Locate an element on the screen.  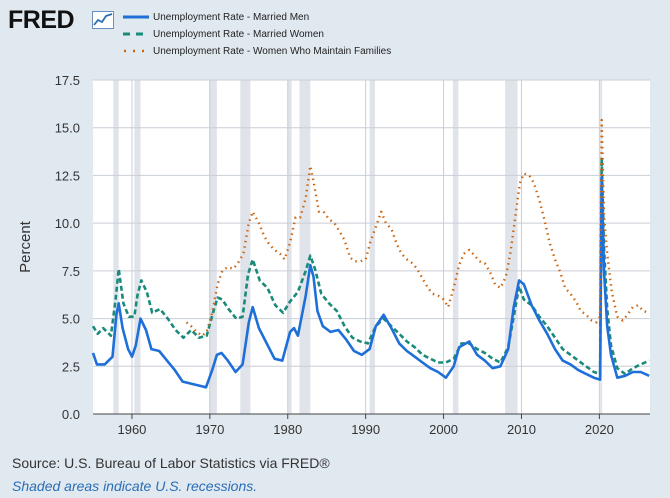
y-tick-label: 17.5 is located at coordinates (67, 80).